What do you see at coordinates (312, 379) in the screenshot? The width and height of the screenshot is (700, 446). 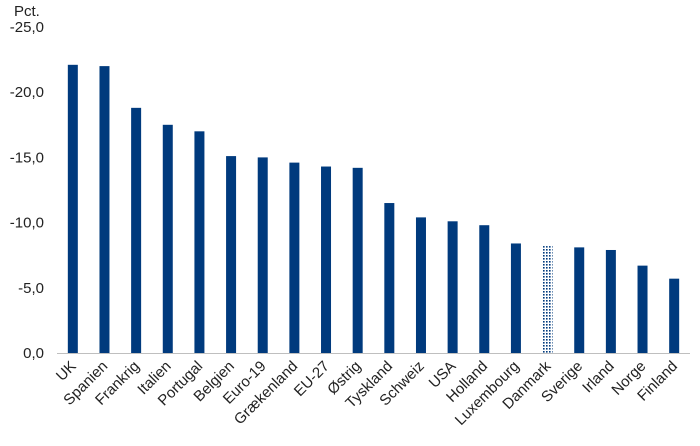 I see `x-tick-label: EU-27` at bounding box center [312, 379].